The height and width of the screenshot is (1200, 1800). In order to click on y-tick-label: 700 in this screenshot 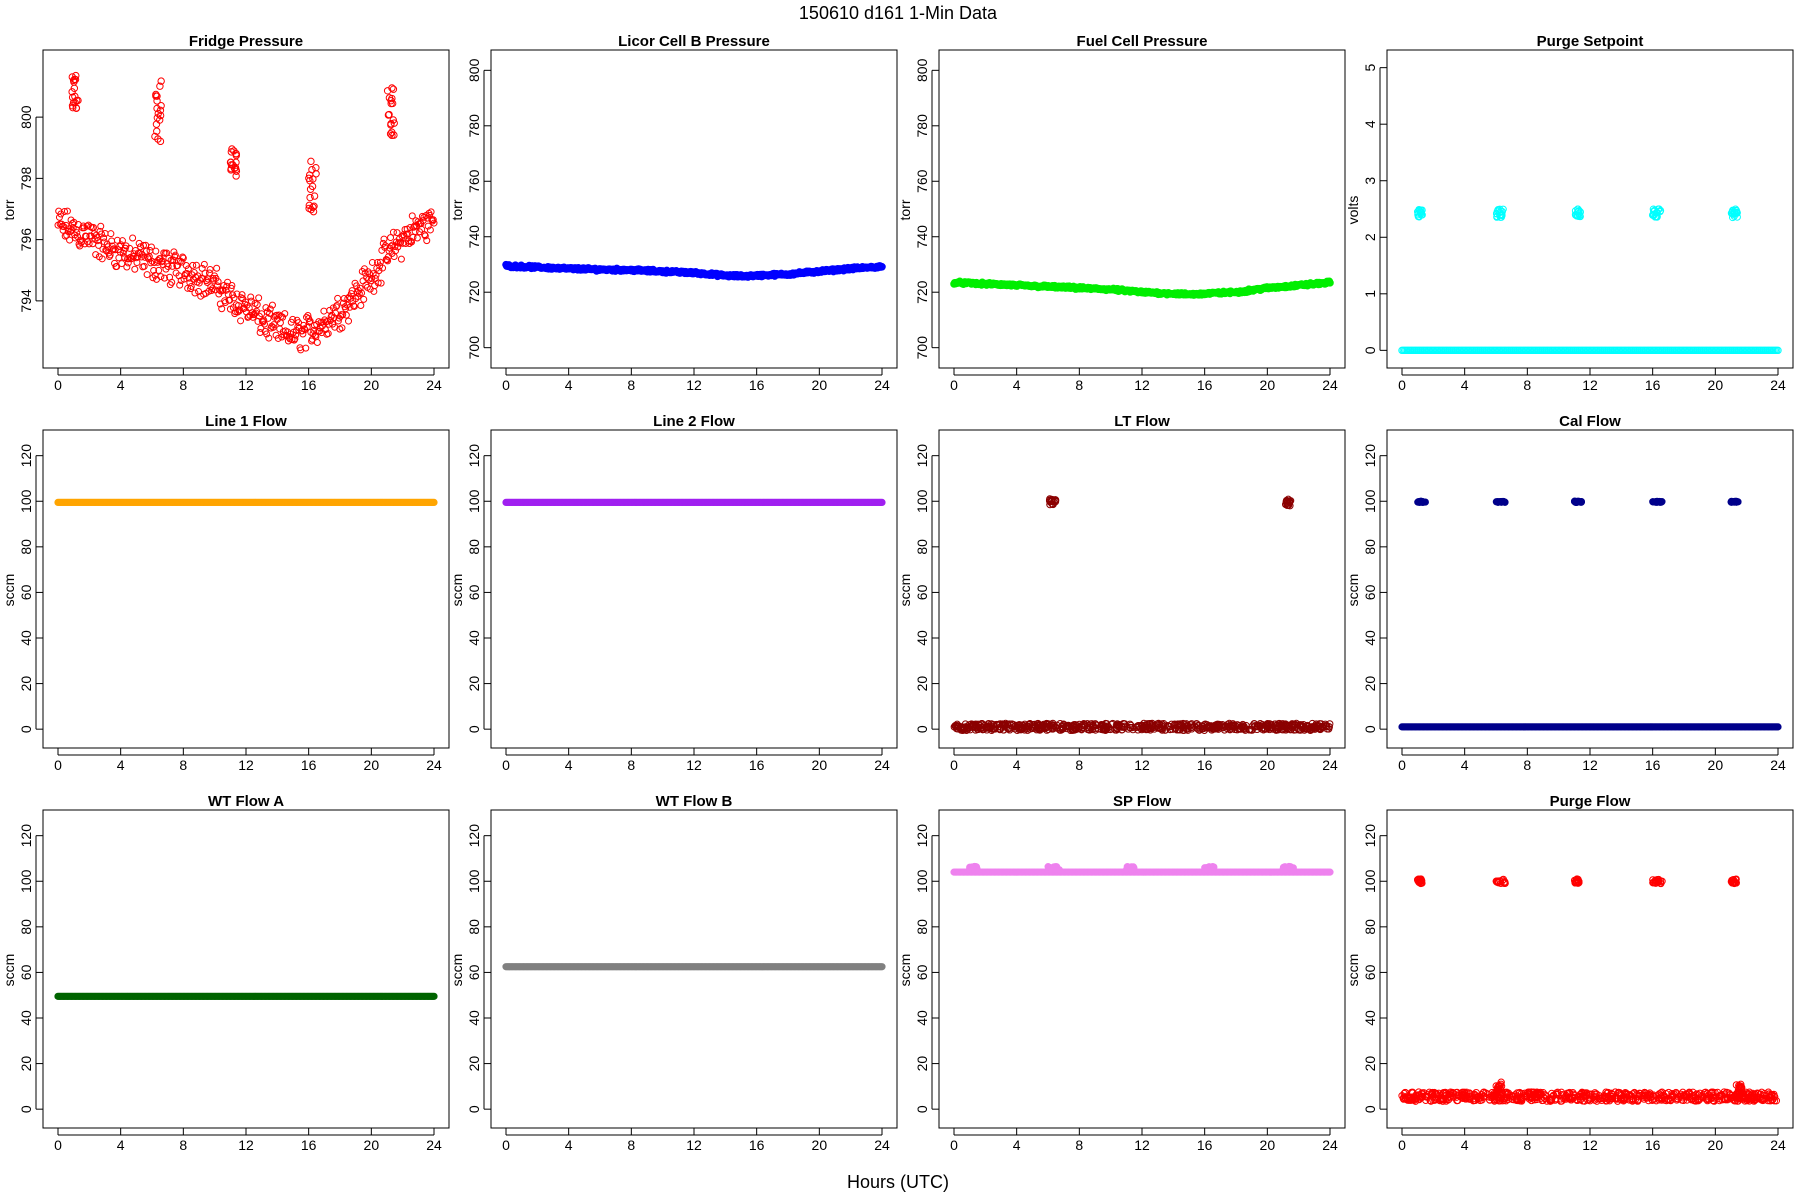, I will do `click(922, 348)`.